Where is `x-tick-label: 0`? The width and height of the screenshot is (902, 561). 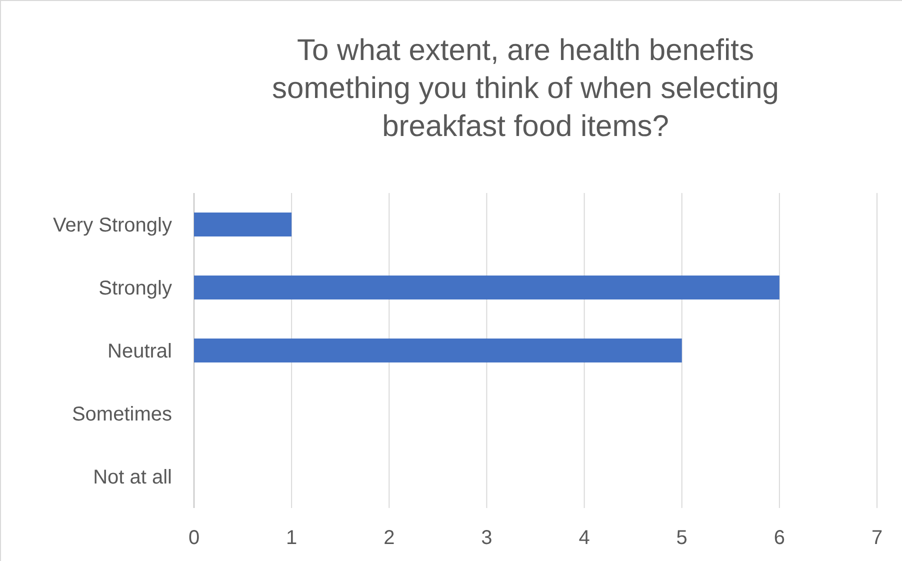
x-tick-label: 0 is located at coordinates (194, 538).